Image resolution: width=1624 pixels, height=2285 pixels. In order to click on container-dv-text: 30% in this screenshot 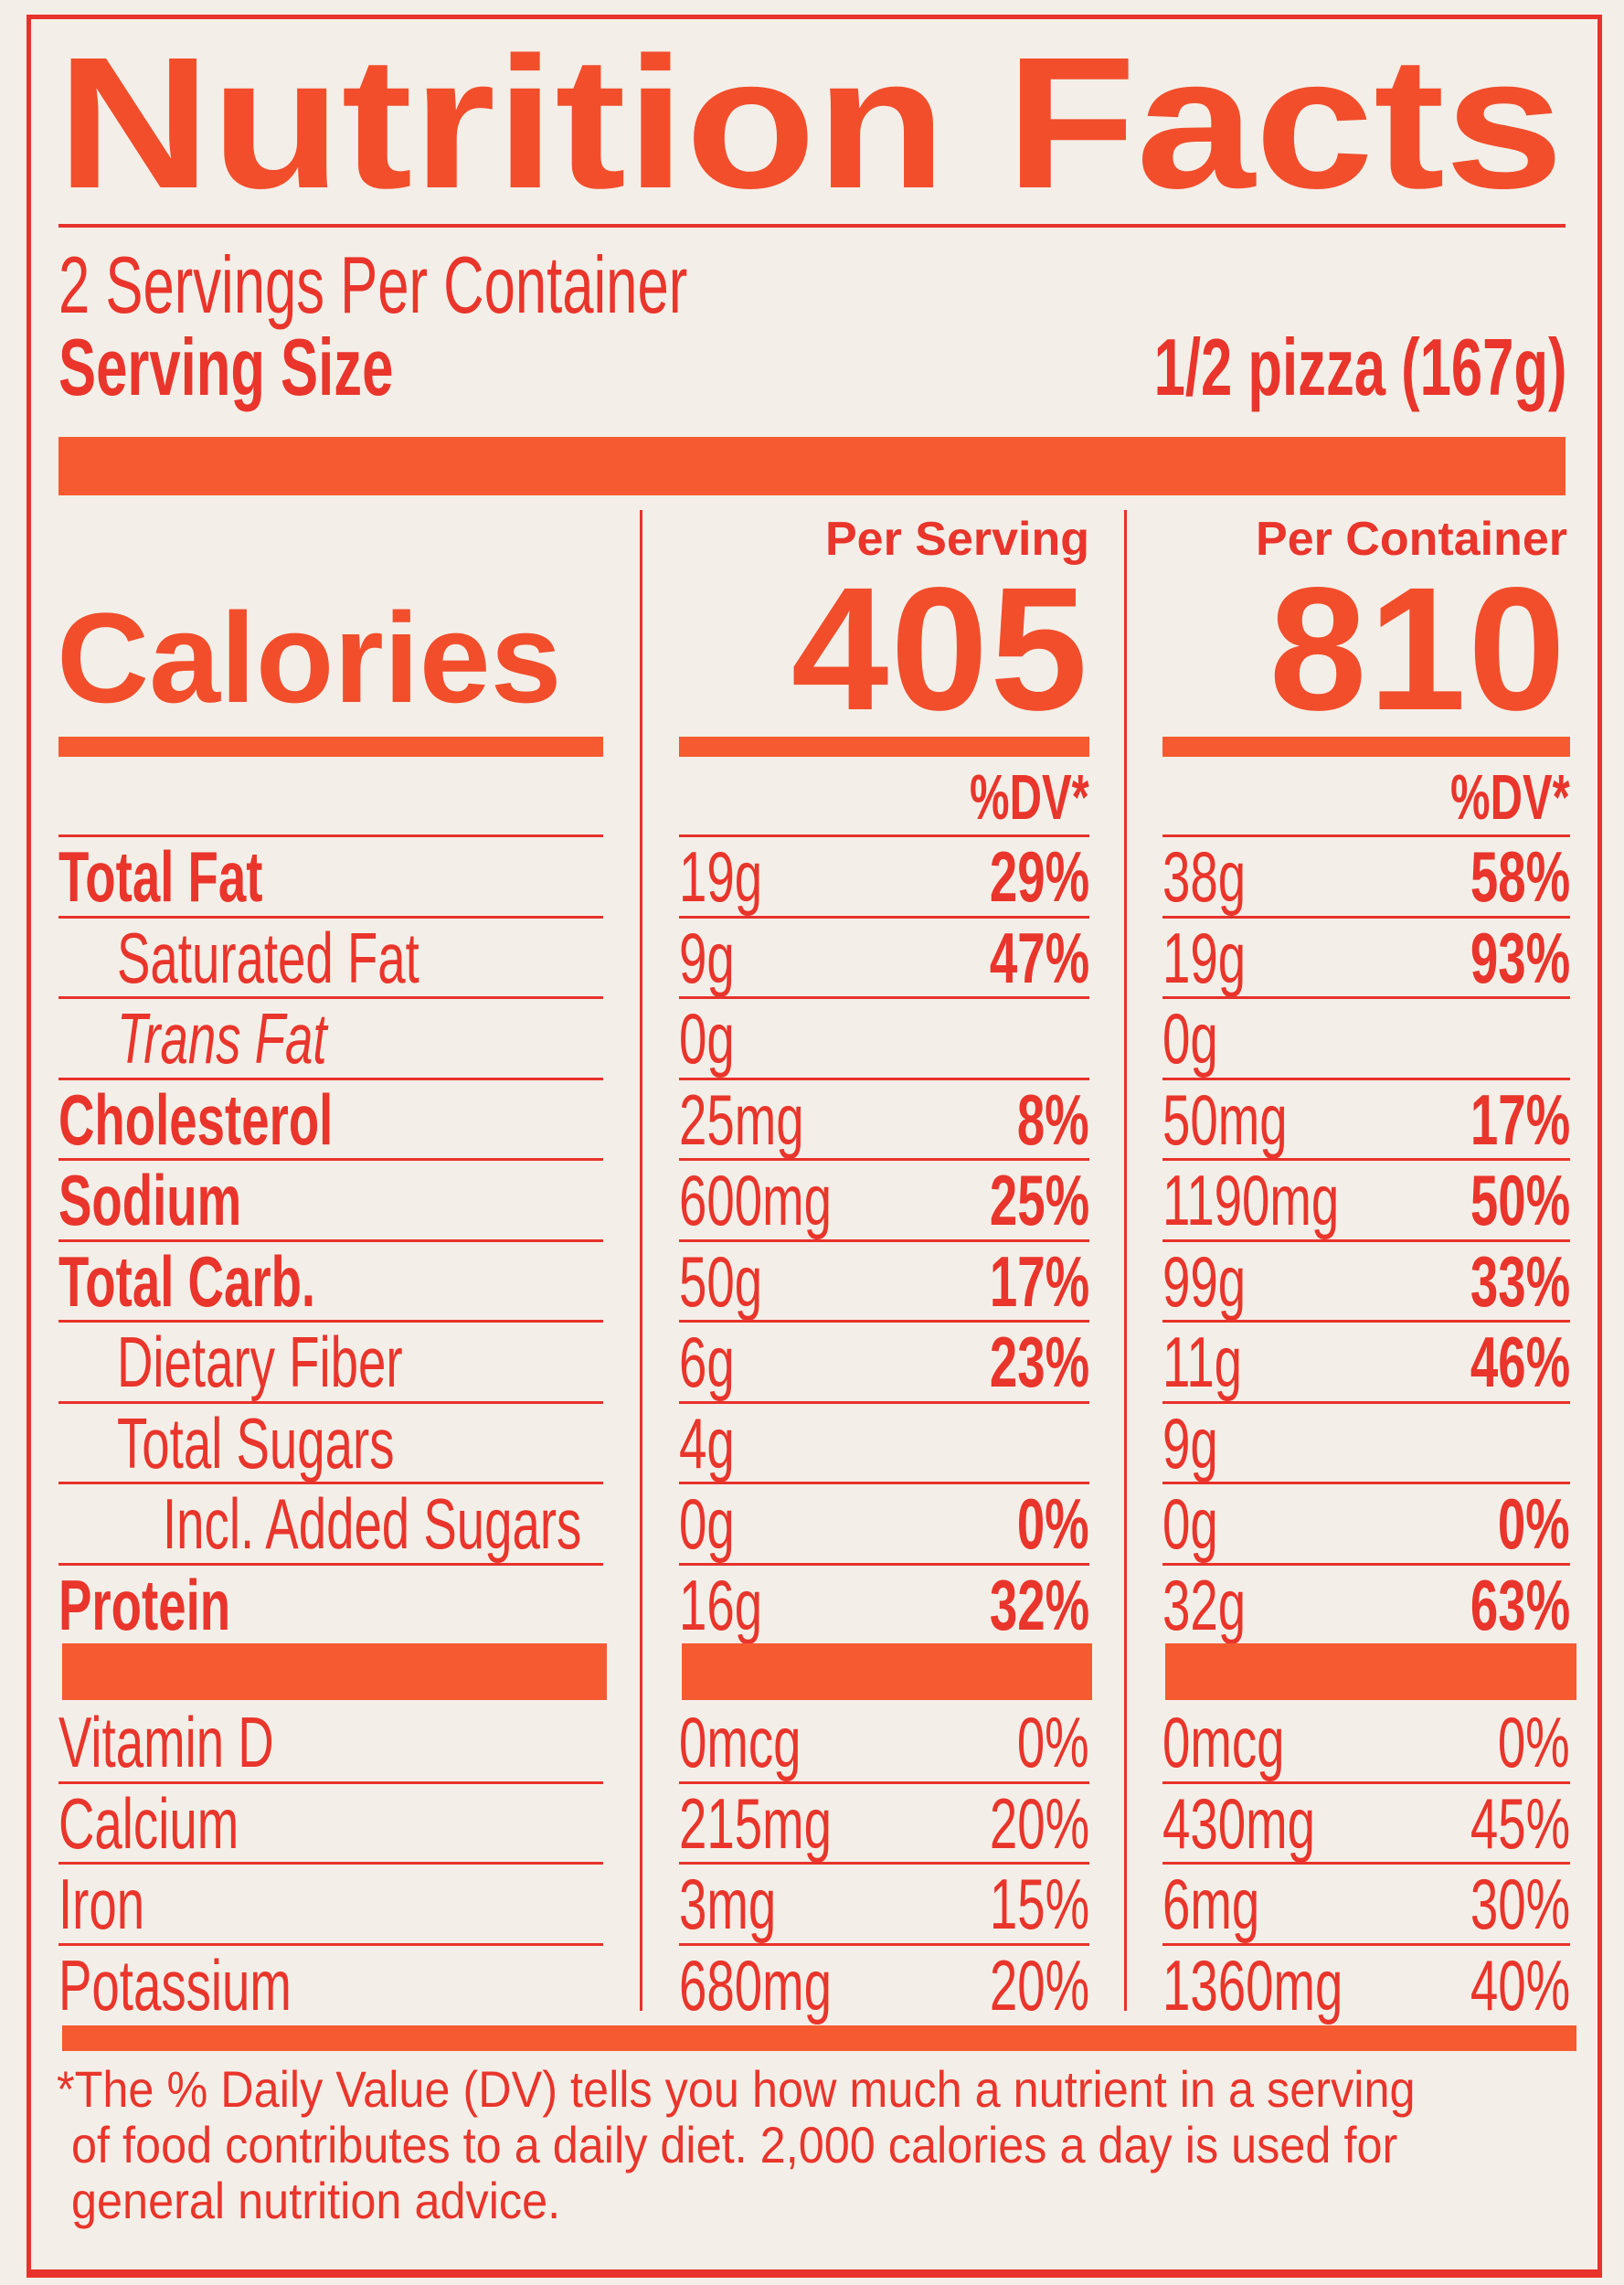, I will do `click(1520, 1904)`.